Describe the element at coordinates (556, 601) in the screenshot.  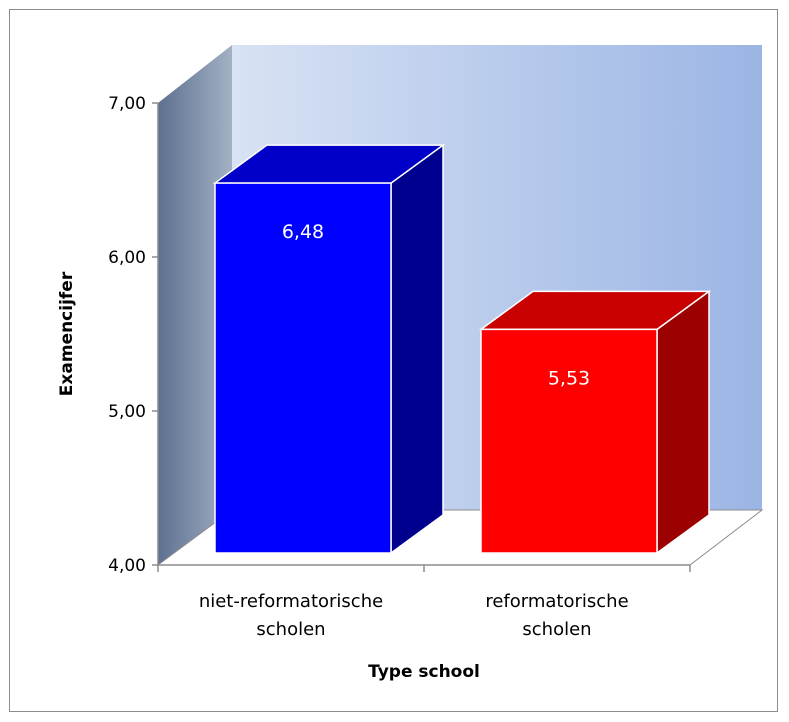
I see `x-category-label-line: reformatorische` at that location.